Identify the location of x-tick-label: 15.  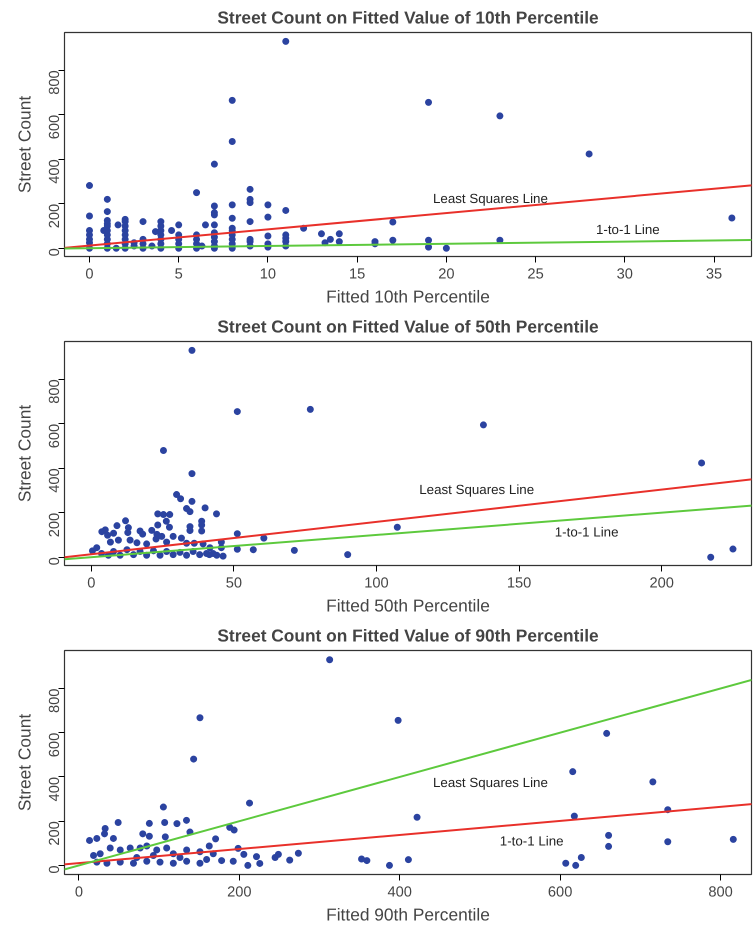
(357, 274).